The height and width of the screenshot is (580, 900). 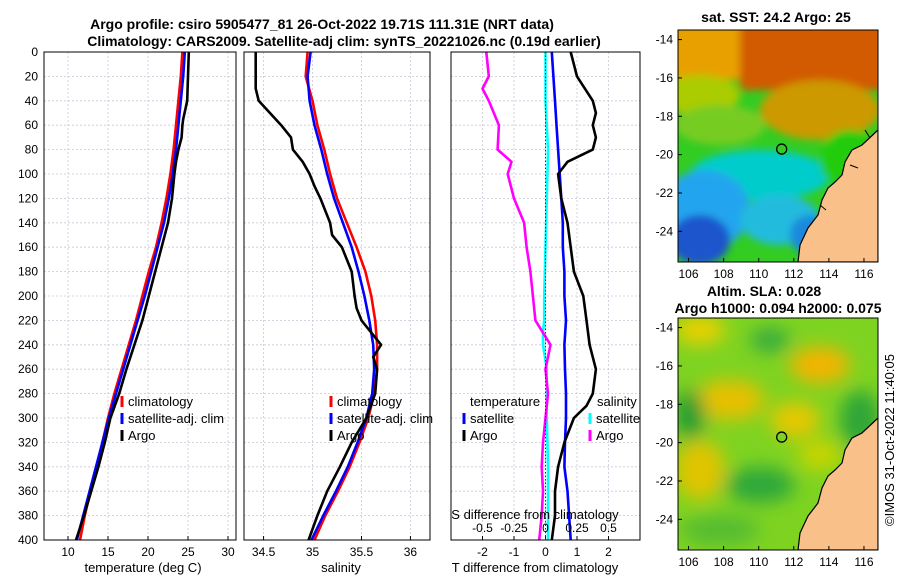 I want to click on x-tick-label: 15, so click(x=108, y=552).